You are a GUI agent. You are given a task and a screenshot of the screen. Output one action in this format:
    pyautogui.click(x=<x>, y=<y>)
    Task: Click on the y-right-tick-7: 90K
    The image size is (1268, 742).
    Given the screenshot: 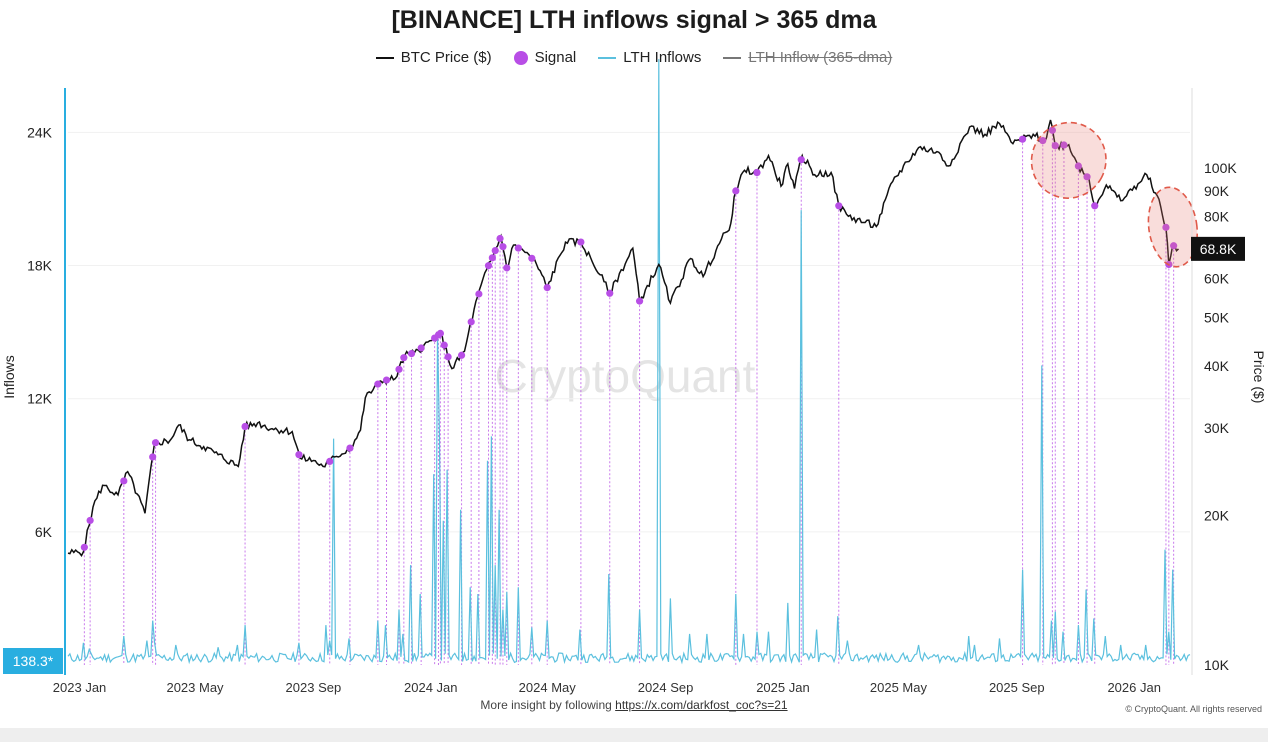 What is the action you would take?
    pyautogui.click(x=1217, y=191)
    